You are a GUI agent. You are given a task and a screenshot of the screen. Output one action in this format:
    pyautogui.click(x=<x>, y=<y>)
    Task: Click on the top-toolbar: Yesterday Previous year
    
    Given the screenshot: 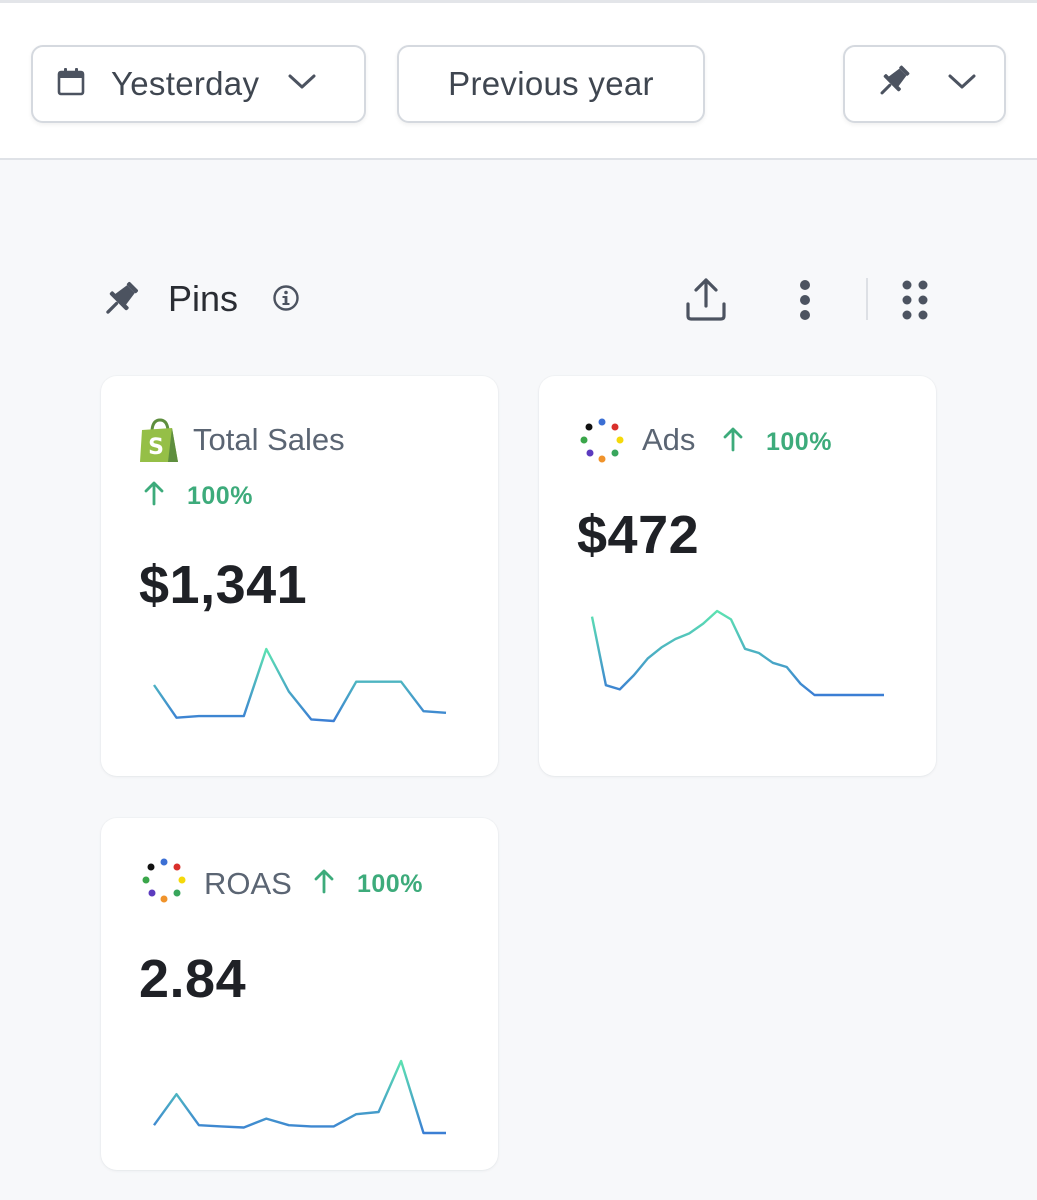 What is the action you would take?
    pyautogui.click(x=518, y=80)
    